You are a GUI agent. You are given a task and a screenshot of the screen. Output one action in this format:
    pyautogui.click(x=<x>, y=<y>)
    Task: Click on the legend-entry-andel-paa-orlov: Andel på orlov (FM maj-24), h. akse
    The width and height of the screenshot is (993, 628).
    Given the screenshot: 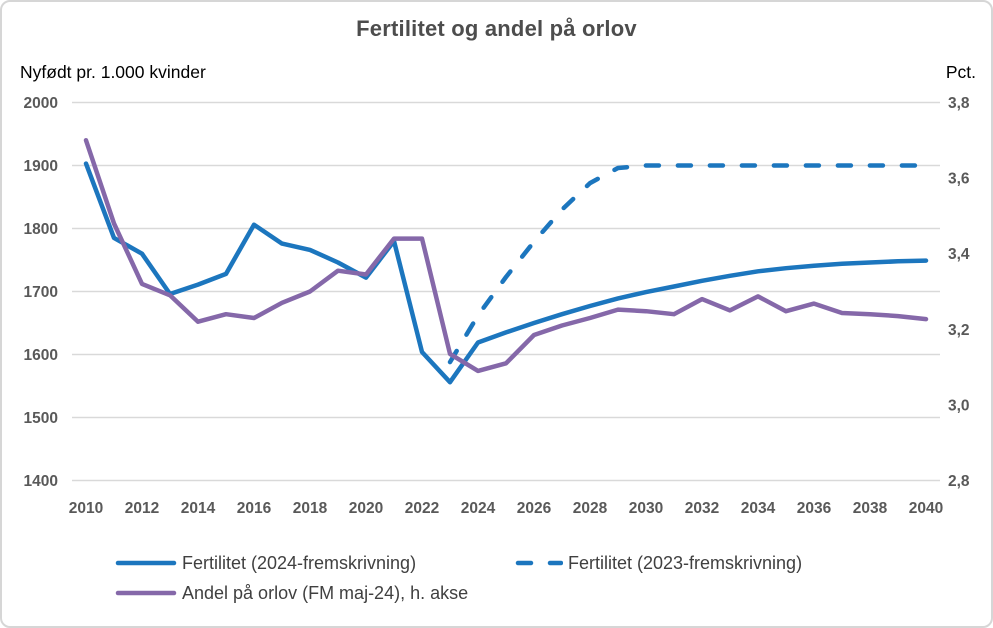 What is the action you would take?
    pyautogui.click(x=291, y=593)
    